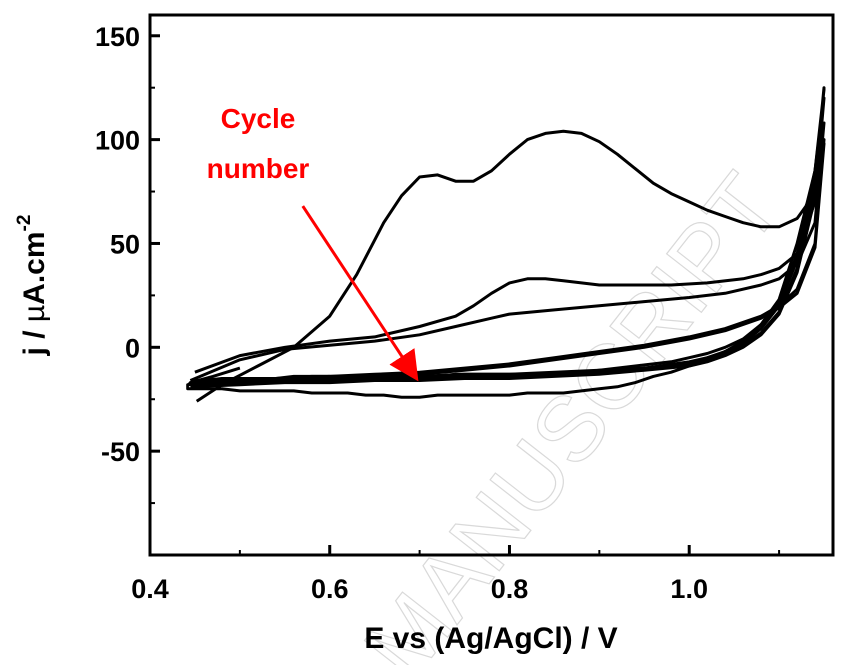  I want to click on x-tick-label: 0.4, so click(150, 589).